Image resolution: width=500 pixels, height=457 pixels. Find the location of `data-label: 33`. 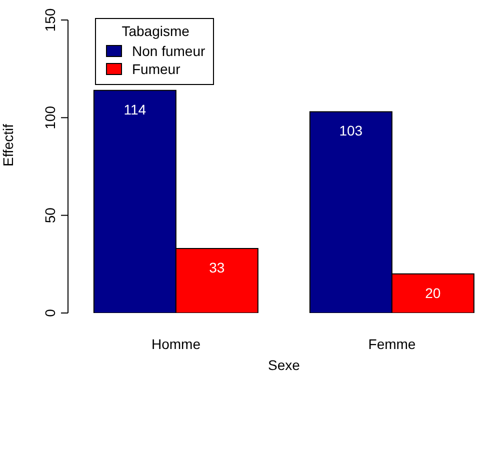

data-label: 33 is located at coordinates (217, 267).